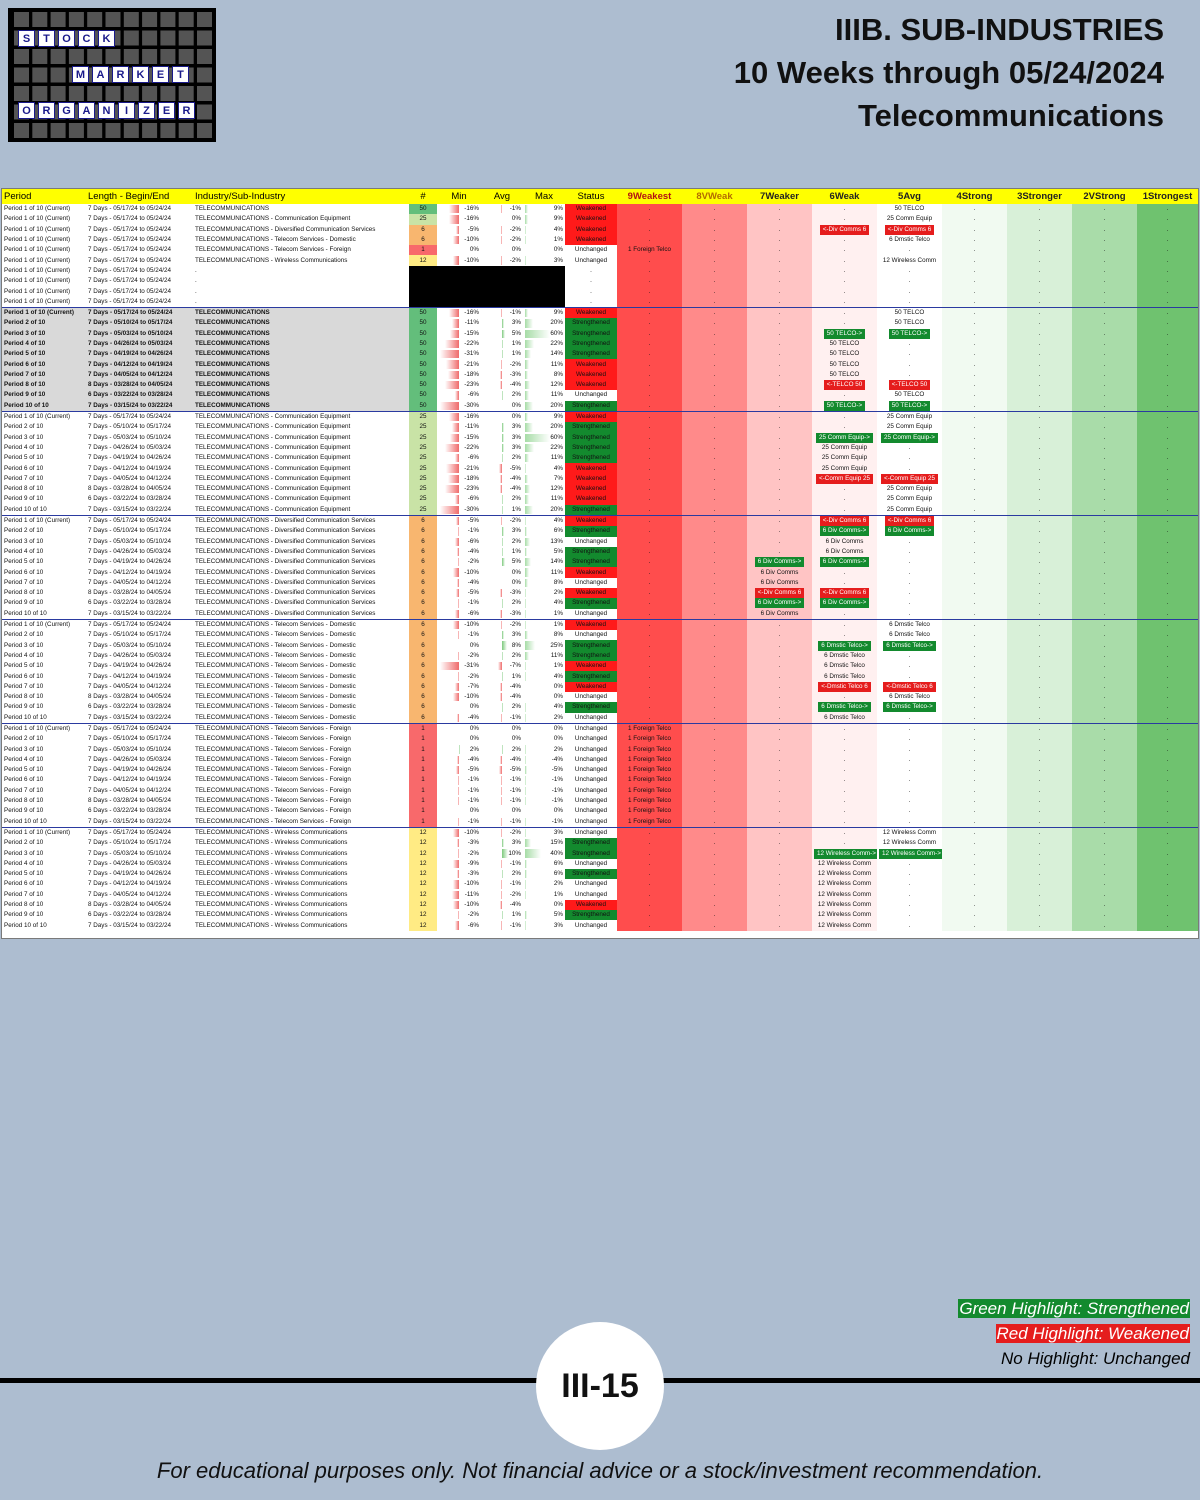  What do you see at coordinates (459, 583) in the screenshot?
I see `min-cell: -4%` at bounding box center [459, 583].